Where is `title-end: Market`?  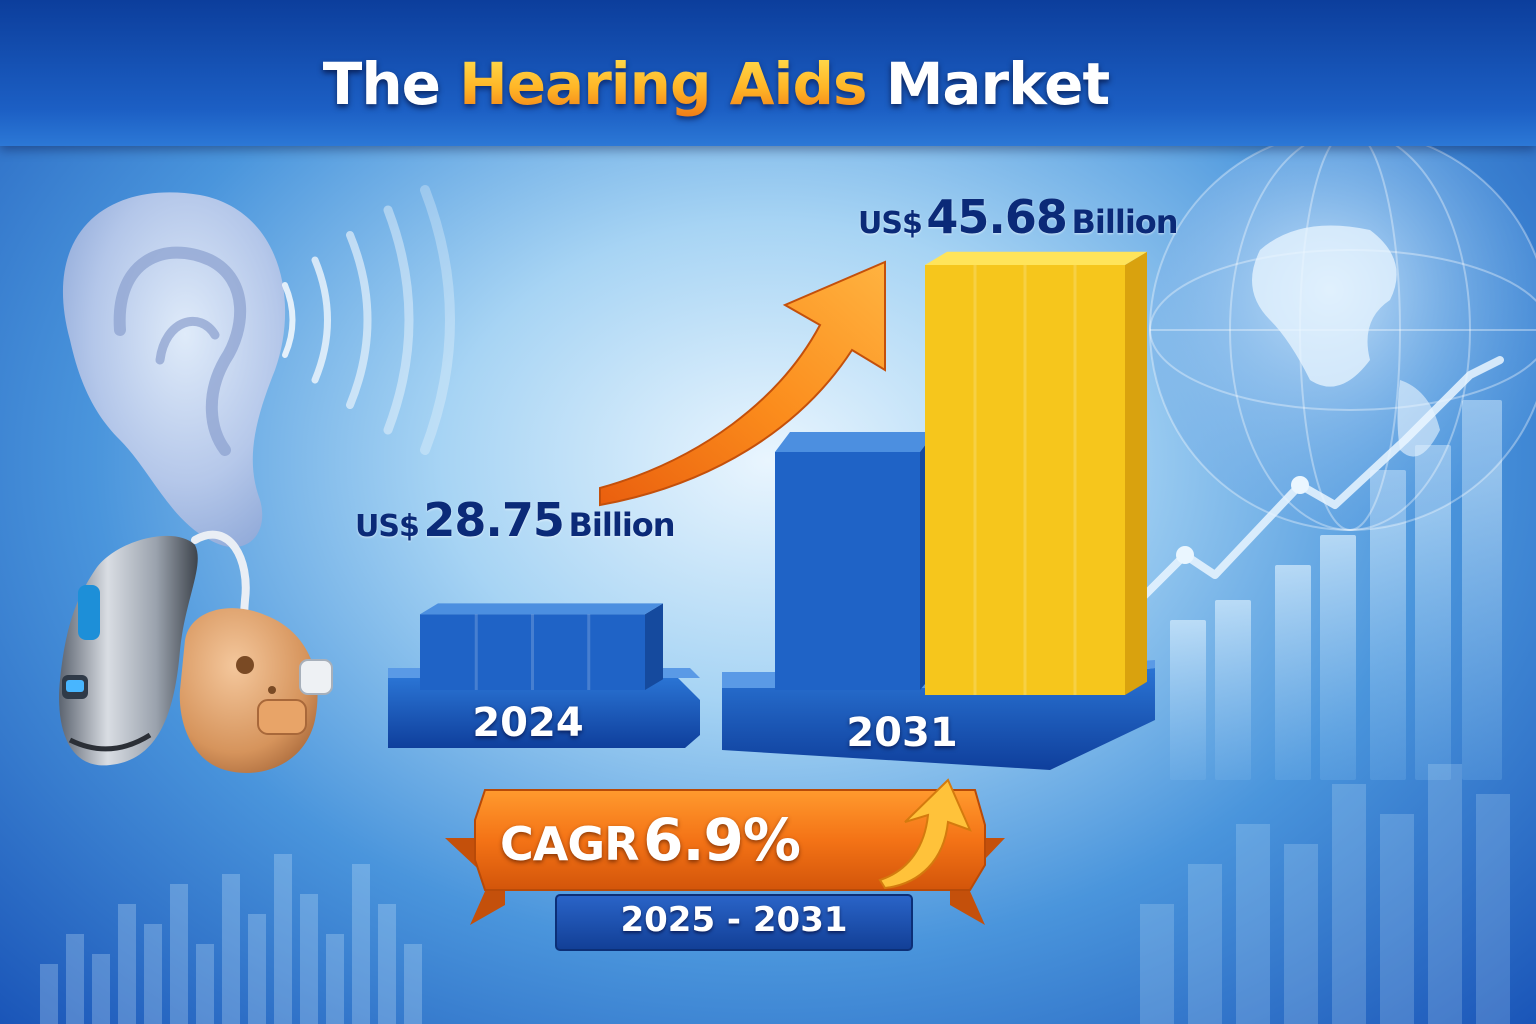
title-end: Market is located at coordinates (998, 84).